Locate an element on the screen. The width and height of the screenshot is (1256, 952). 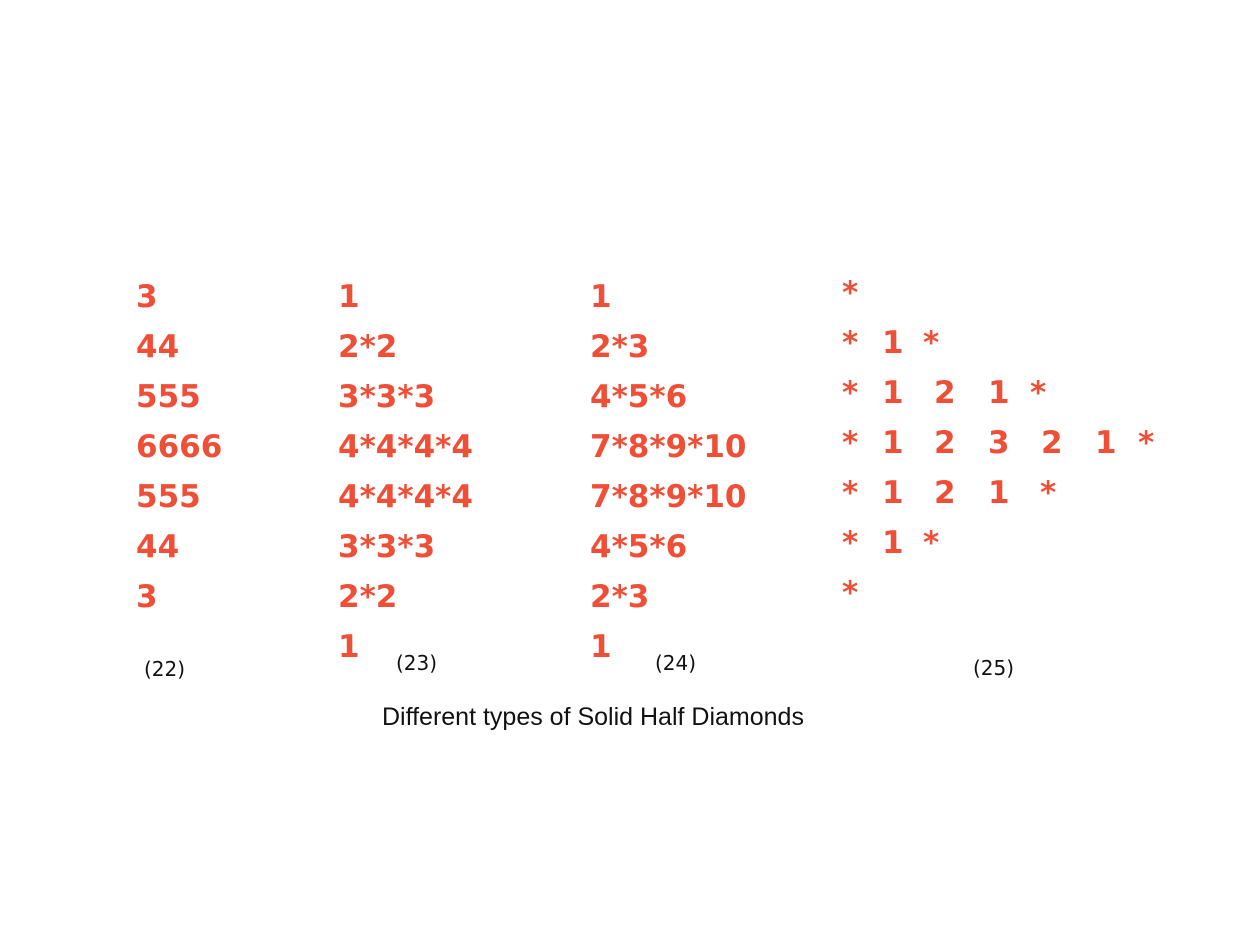
pattern-23-rows: 1 2*2 3*3*3 4*4*4*4 4*4*4*4 3*3*3 2*2 1 is located at coordinates (405, 472).